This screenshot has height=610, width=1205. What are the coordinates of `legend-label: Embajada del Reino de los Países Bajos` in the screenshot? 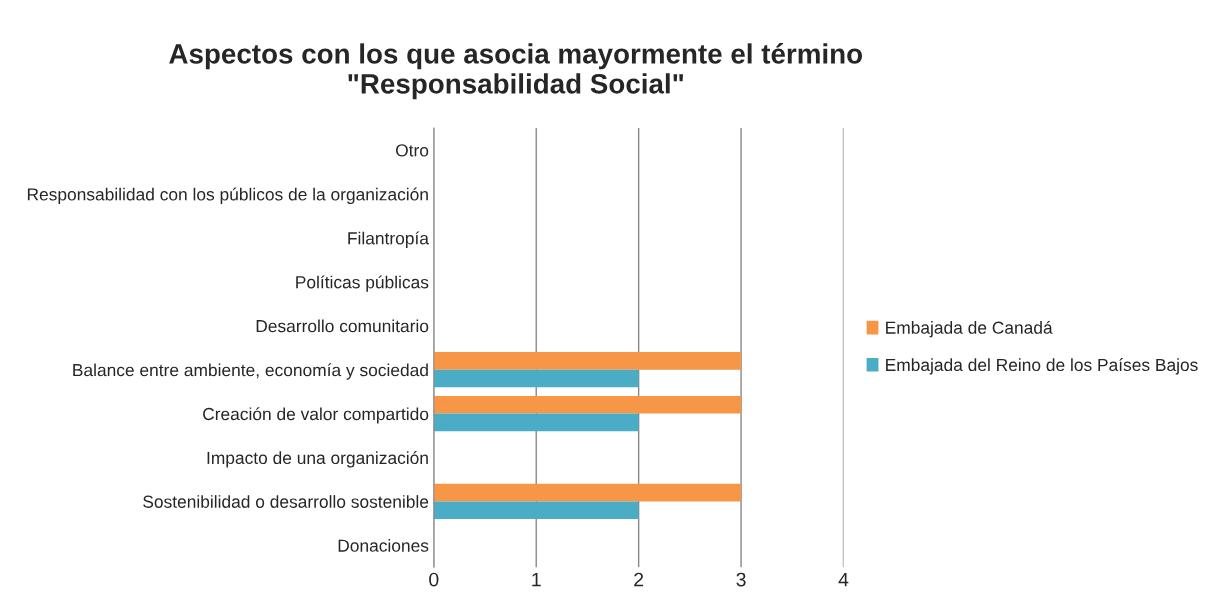 It's located at (1042, 366).